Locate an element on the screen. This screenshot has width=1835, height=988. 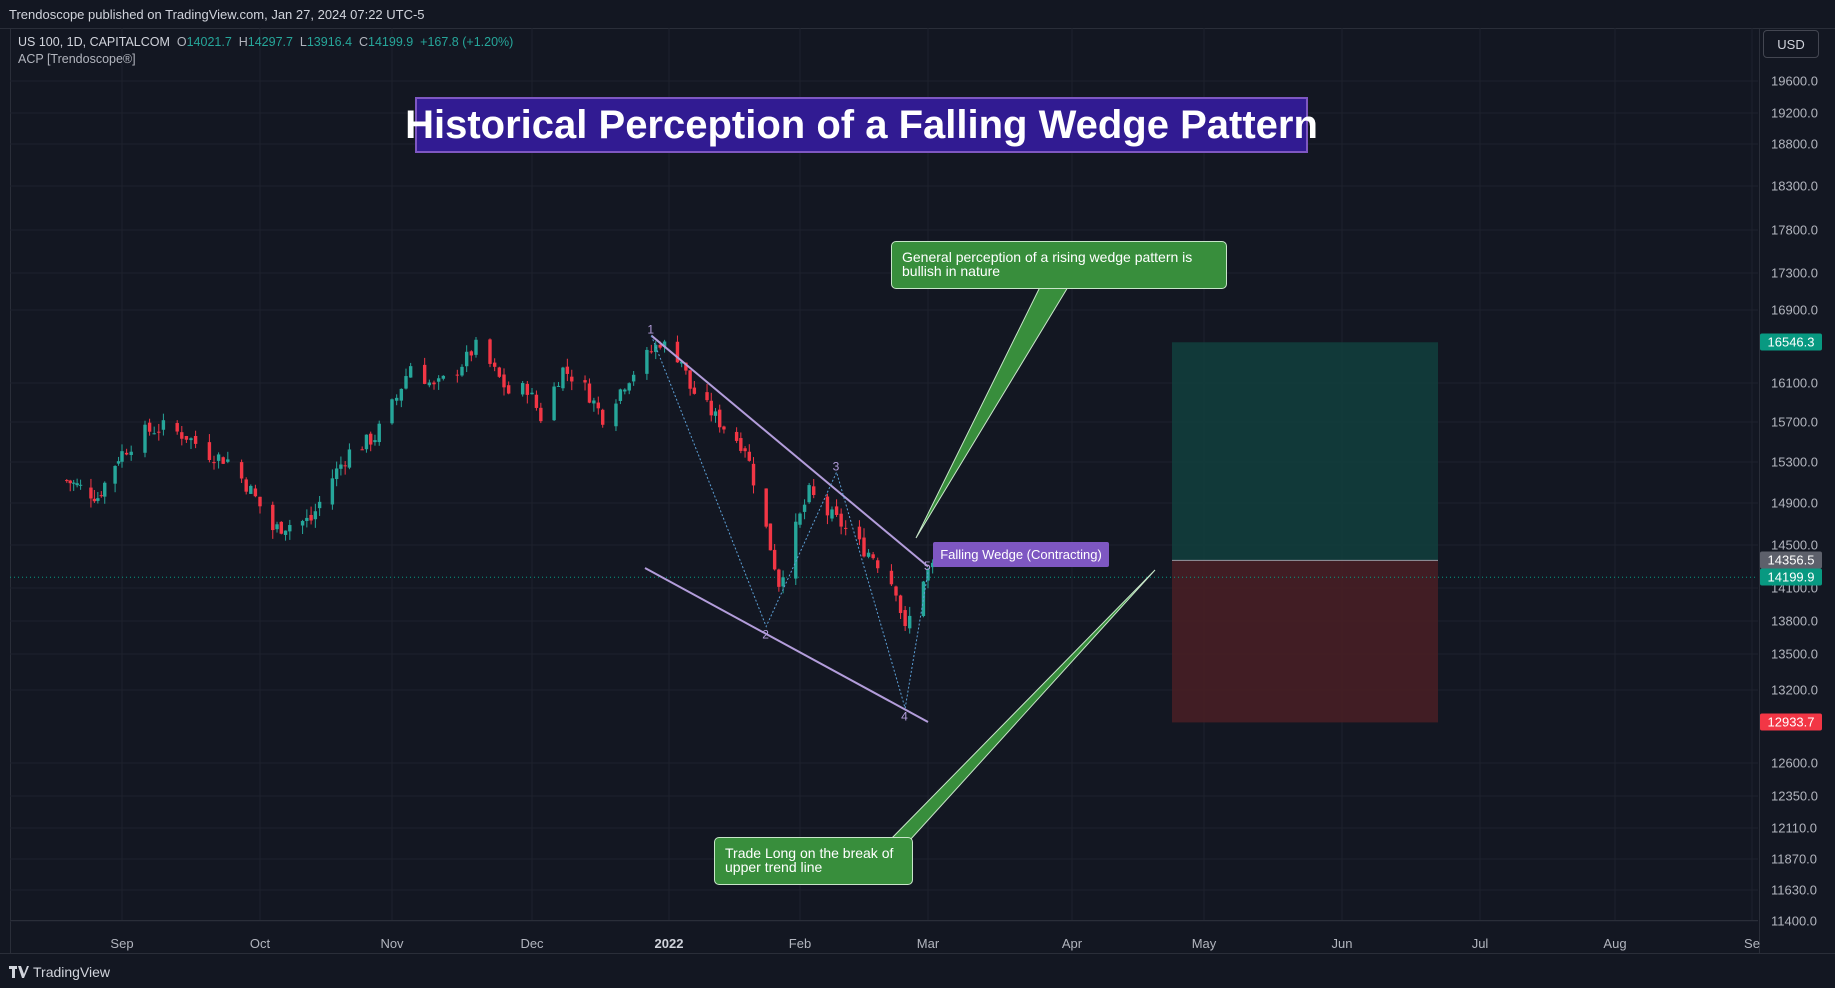
price-tick: 19600.0 is located at coordinates (1794, 81).